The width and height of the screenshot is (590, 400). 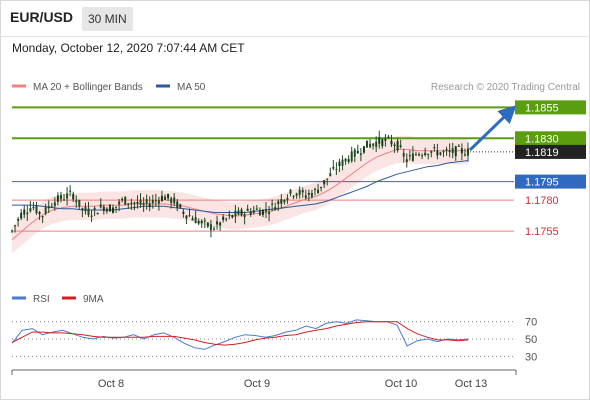 What do you see at coordinates (107, 19) in the screenshot?
I see `timeframe-badge: 30 MIN` at bounding box center [107, 19].